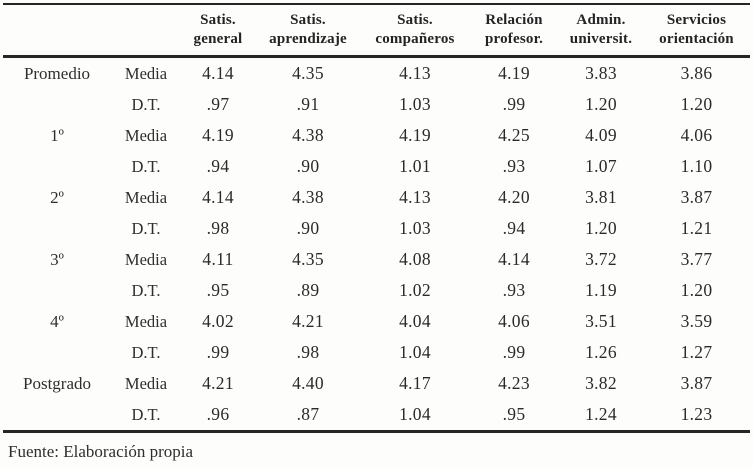  What do you see at coordinates (514, 39) in the screenshot?
I see `header-line-2: profesor.` at bounding box center [514, 39].